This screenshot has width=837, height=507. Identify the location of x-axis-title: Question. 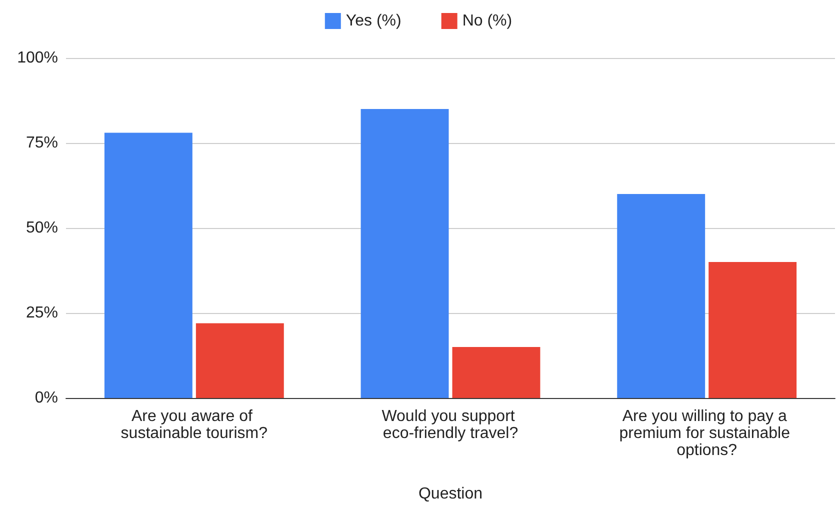
(450, 494).